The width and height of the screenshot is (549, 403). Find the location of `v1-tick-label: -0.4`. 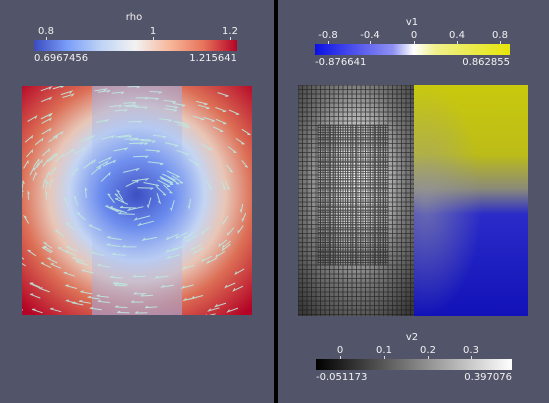

v1-tick-label: -0.4 is located at coordinates (370, 35).